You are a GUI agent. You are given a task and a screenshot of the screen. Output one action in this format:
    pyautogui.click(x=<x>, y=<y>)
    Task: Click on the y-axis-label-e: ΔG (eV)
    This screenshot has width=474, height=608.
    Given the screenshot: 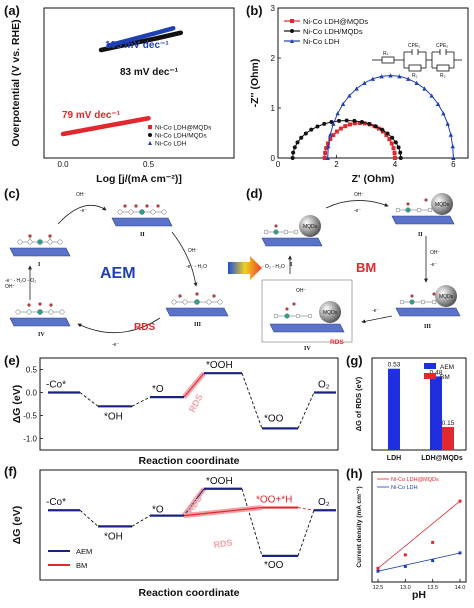 What is the action you would take?
    pyautogui.click(x=17, y=404)
    